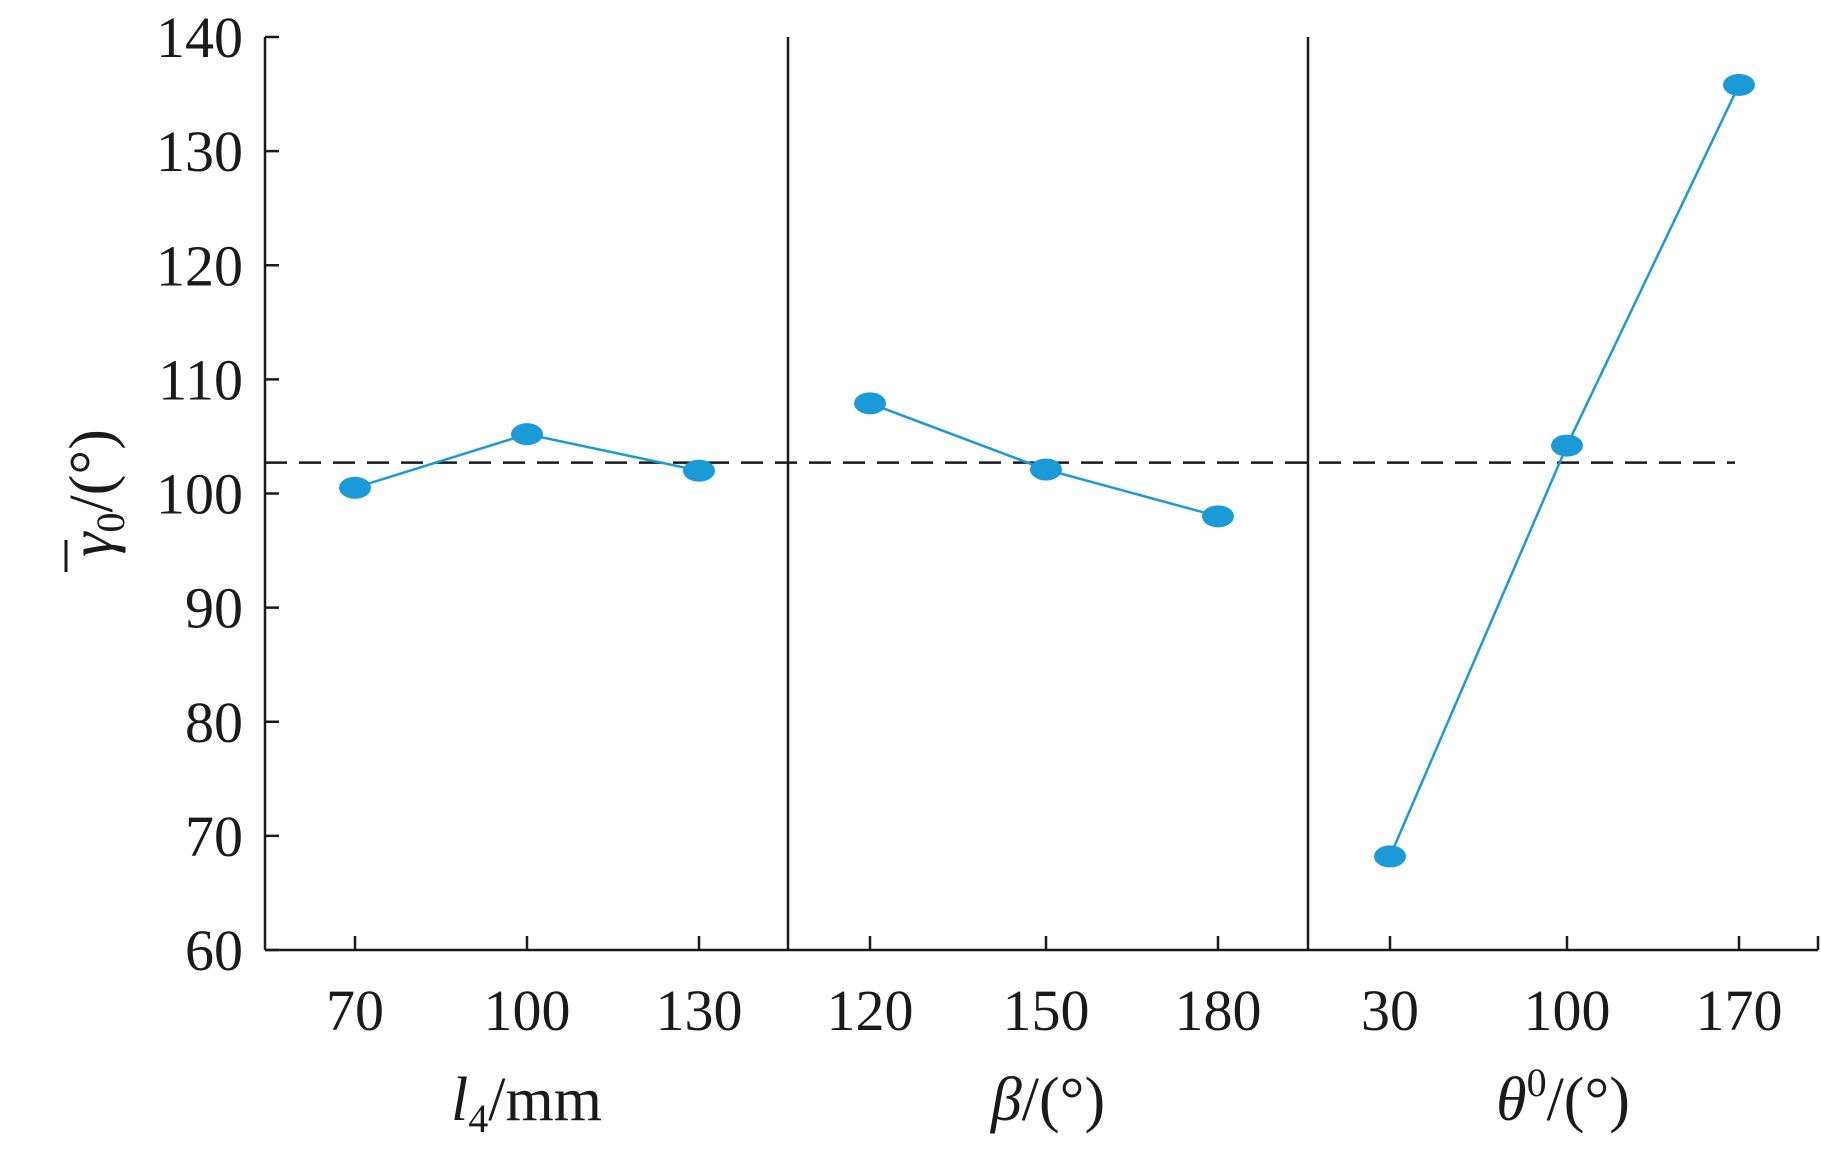  What do you see at coordinates (95, 493) in the screenshot?
I see `y-axis-title: γ0/(°)` at bounding box center [95, 493].